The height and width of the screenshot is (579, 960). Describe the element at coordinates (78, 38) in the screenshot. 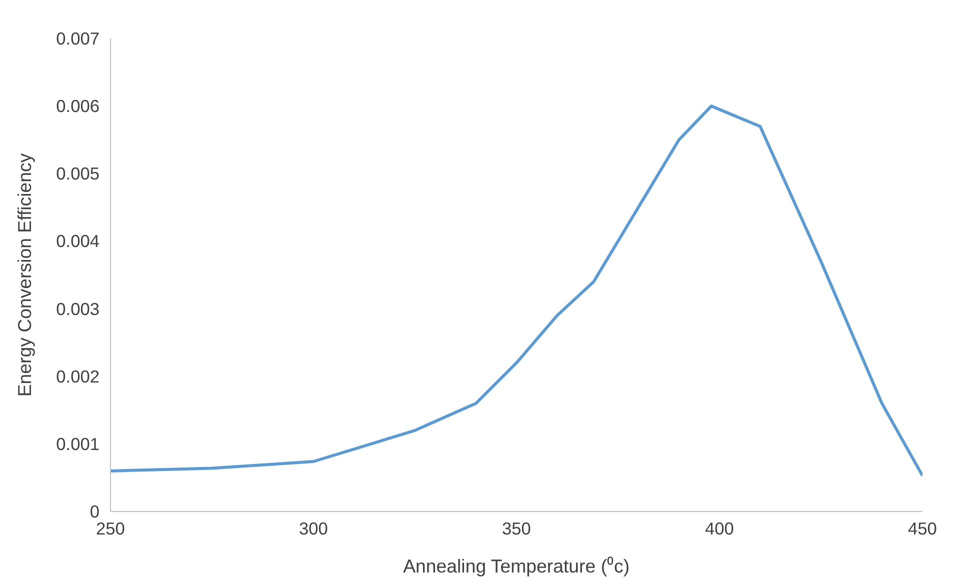

I see `y-tick-label: 0.007` at that location.